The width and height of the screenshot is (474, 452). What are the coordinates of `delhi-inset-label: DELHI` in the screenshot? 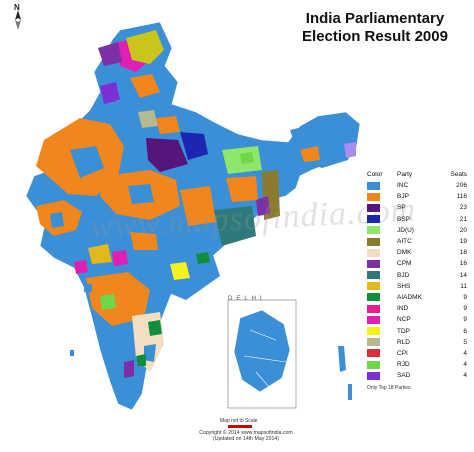 It's located at (247, 299).